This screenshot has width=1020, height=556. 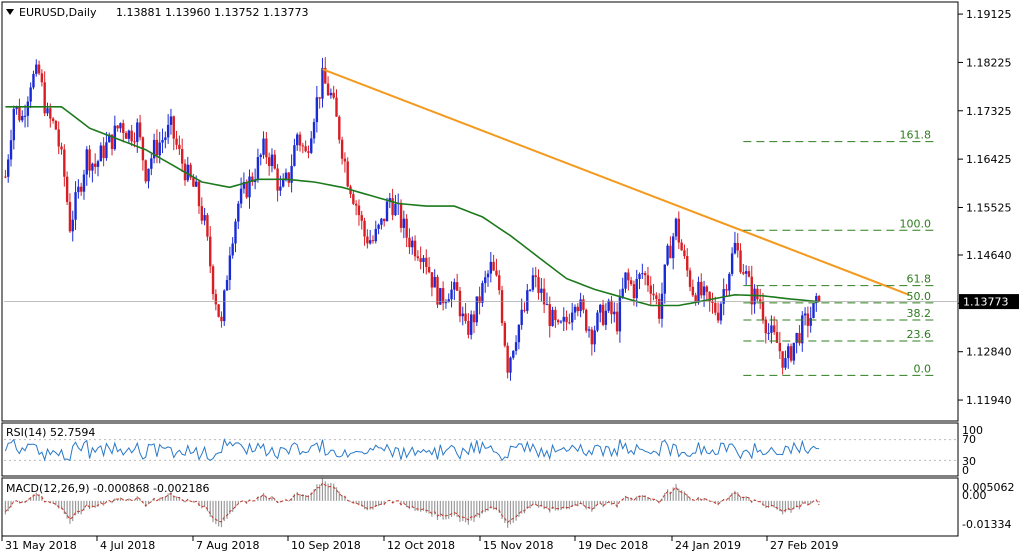 I want to click on date-tick-label: 31 May 2018, so click(x=41, y=545).